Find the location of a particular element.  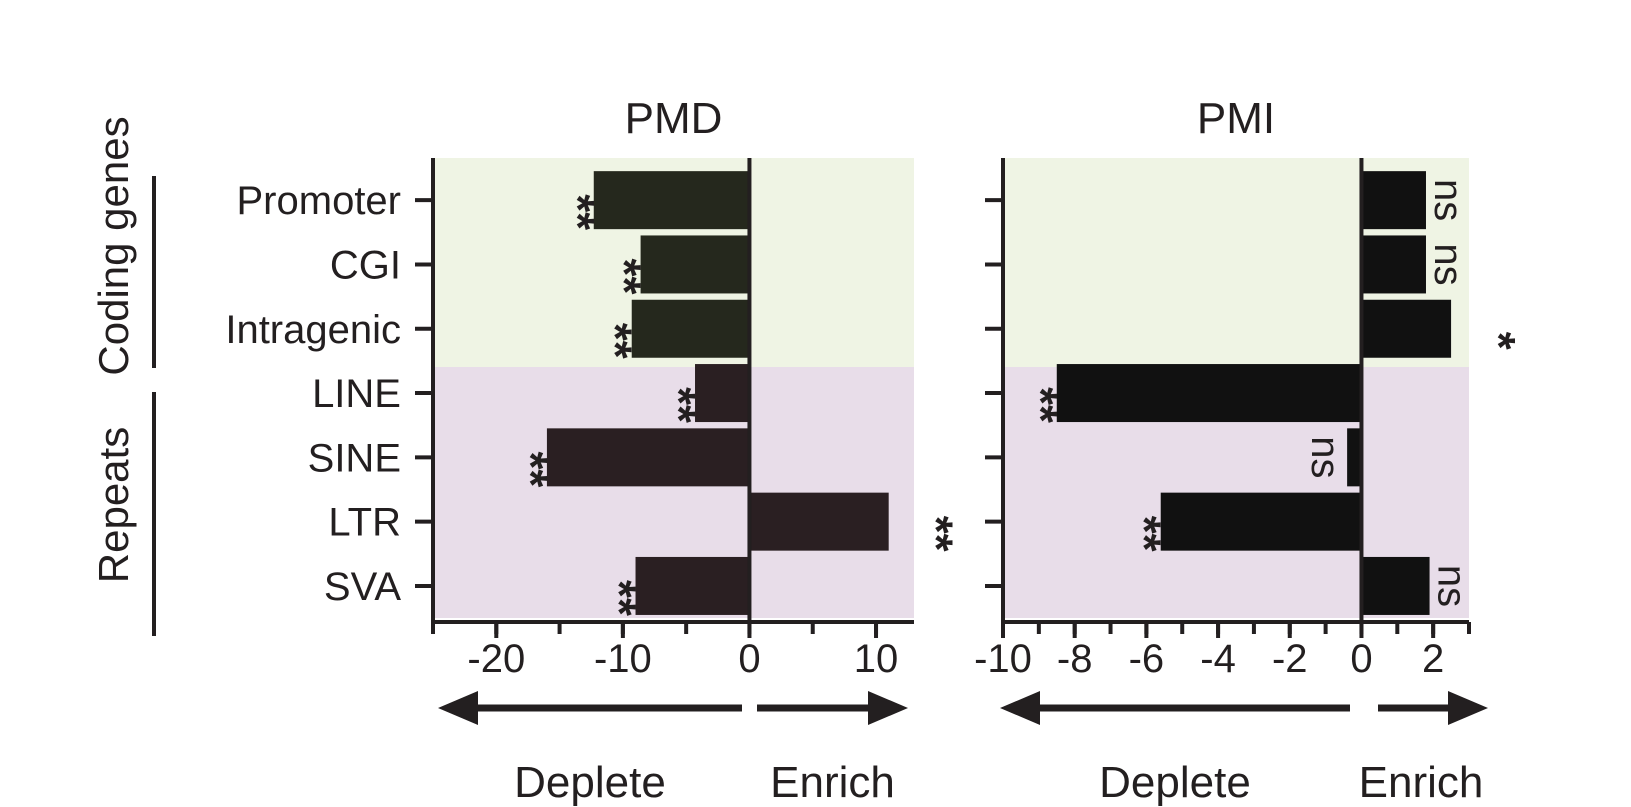

x-tick-label: -20 is located at coordinates (496, 659).